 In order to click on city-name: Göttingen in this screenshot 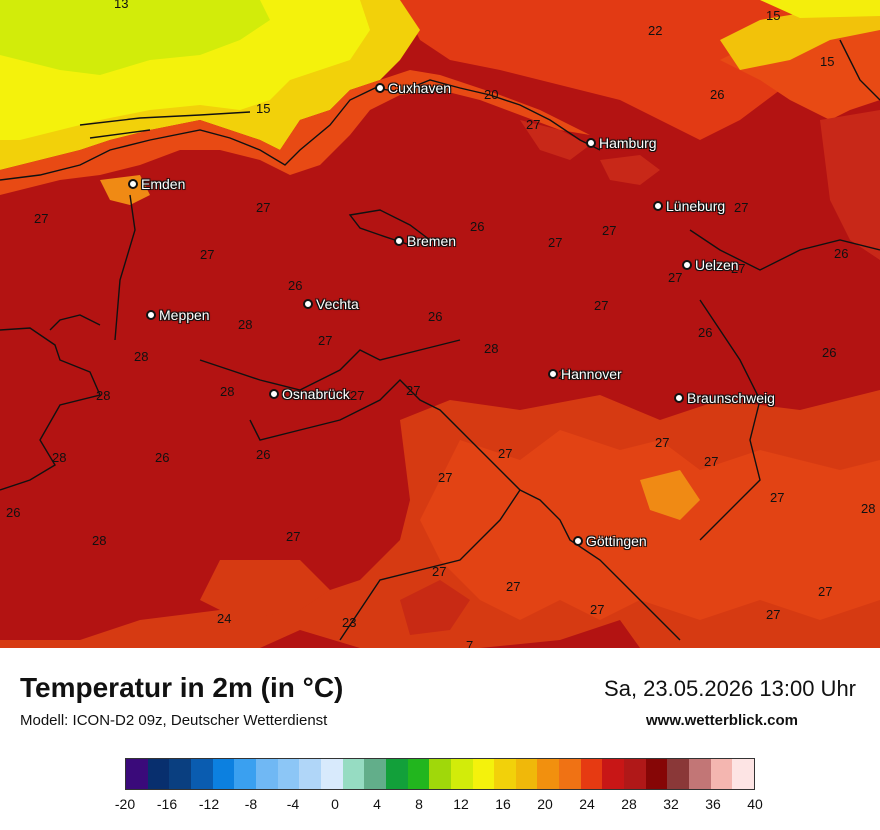, I will do `click(616, 541)`.